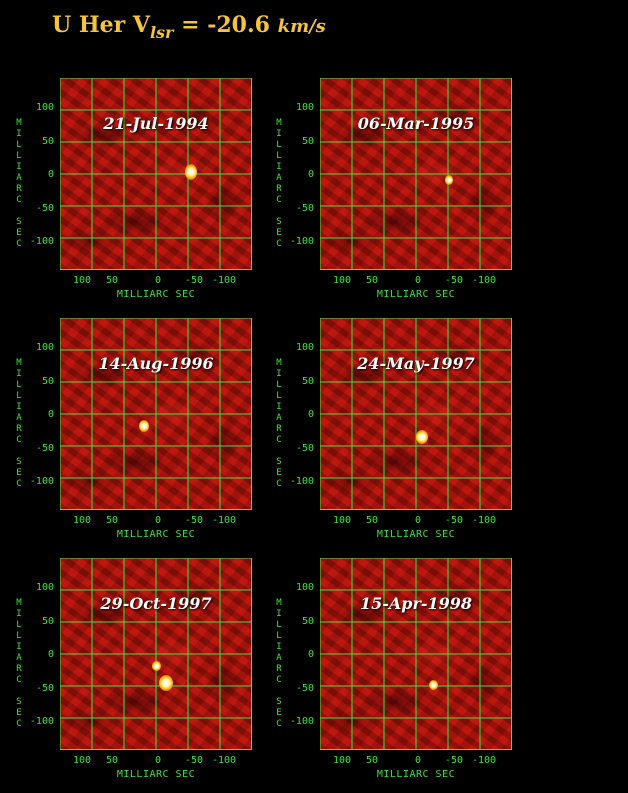  I want to click on epoch-date: 15-Apr-1998, so click(416, 603).